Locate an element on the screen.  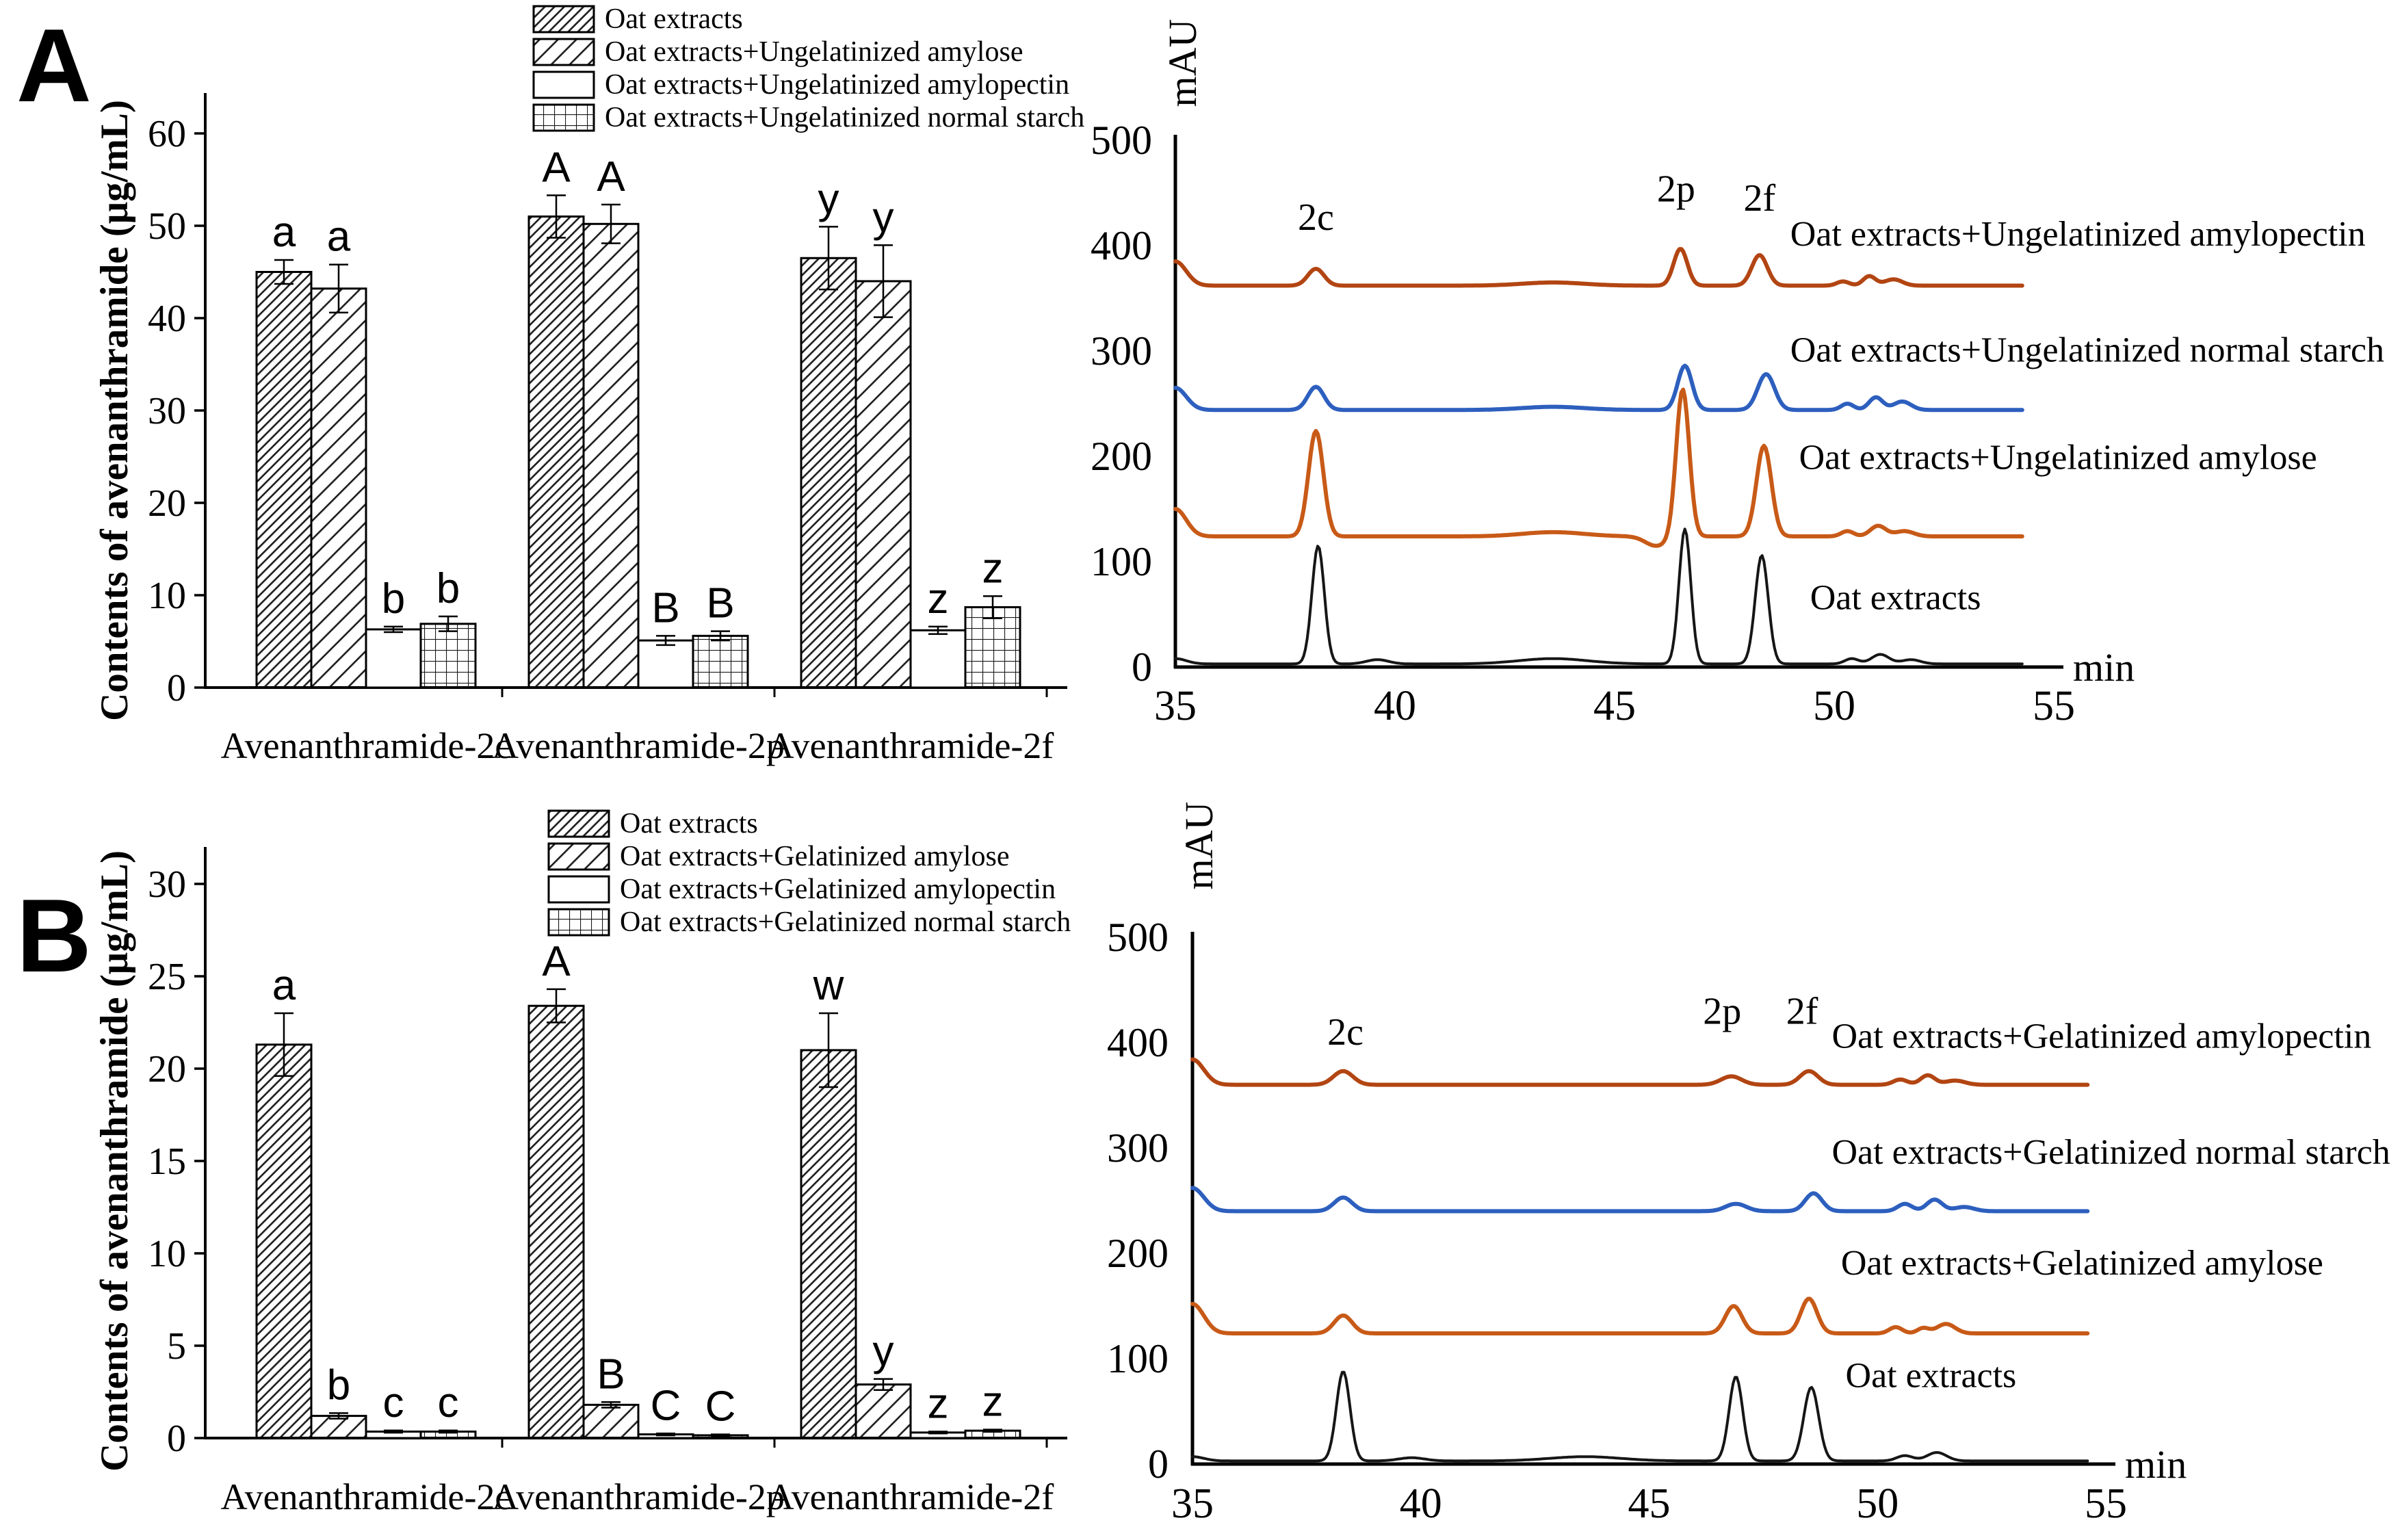
significance-letter: c is located at coordinates (394, 1402).